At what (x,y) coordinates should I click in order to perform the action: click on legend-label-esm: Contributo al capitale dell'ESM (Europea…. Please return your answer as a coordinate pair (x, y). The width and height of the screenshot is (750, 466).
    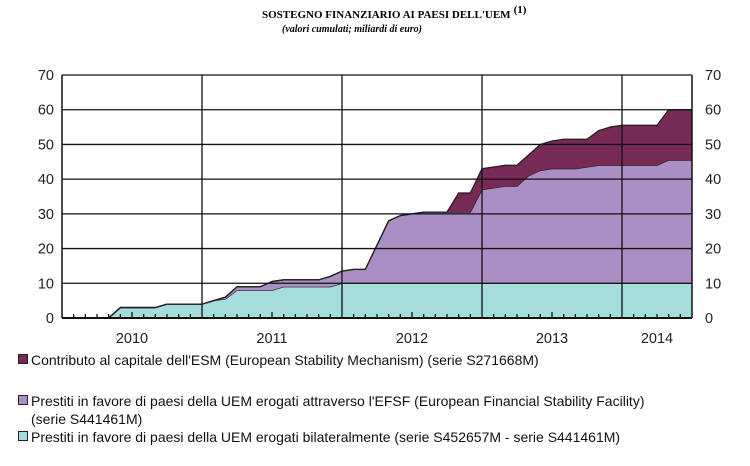
    Looking at the image, I should click on (285, 360).